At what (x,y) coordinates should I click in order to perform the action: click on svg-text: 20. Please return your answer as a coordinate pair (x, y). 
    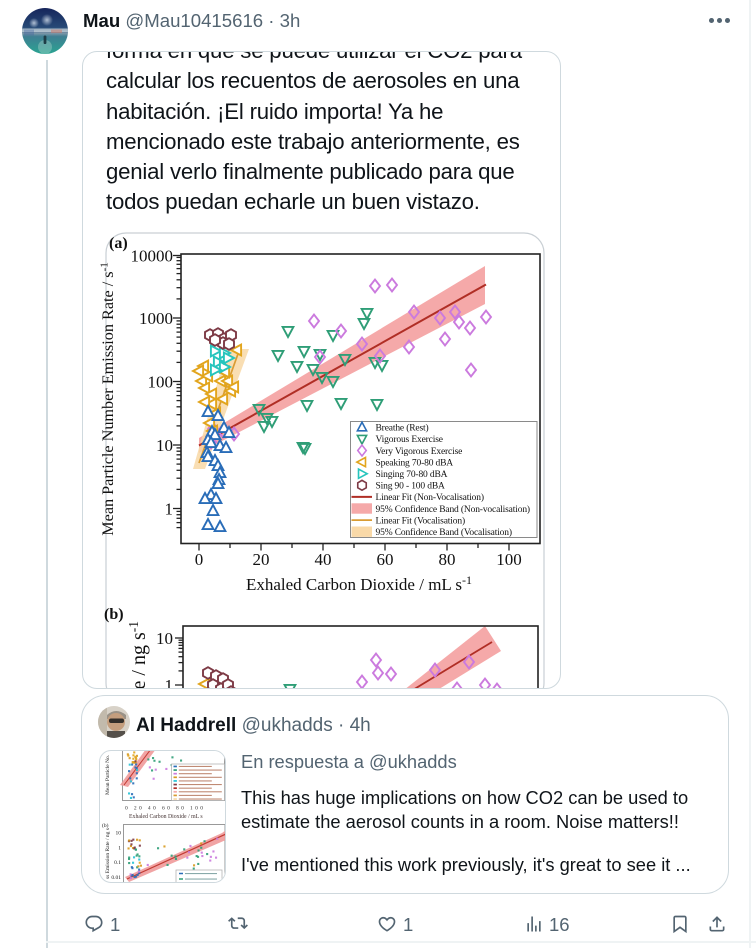
    Looking at the image, I should click on (261, 559).